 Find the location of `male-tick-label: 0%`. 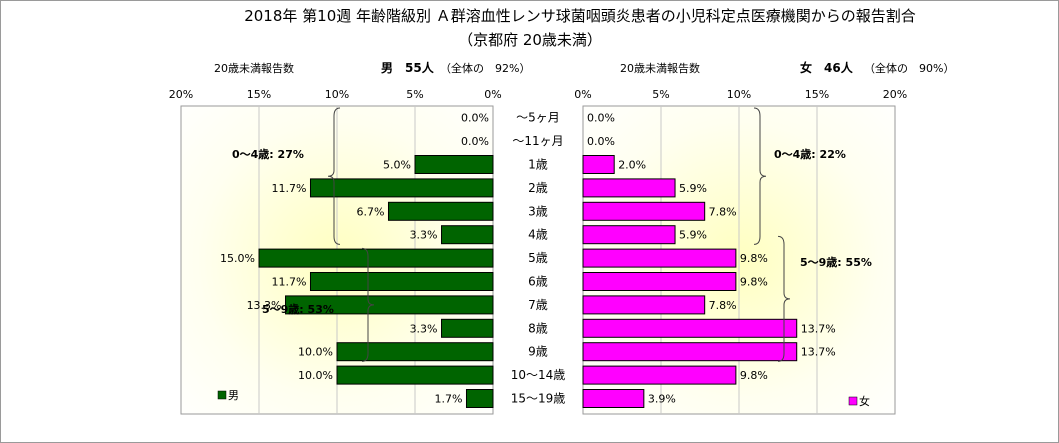

male-tick-label: 0% is located at coordinates (492, 94).